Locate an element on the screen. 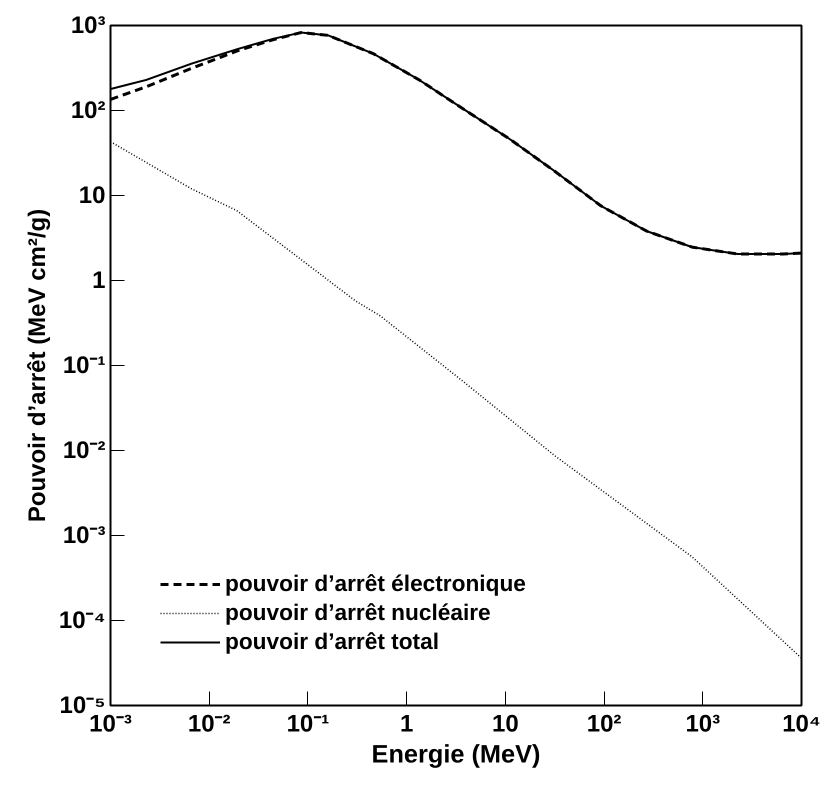 Image resolution: width=831 pixels, height=785 pixels. legend-label: pouvoir d’arrêt électronique is located at coordinates (375, 583).